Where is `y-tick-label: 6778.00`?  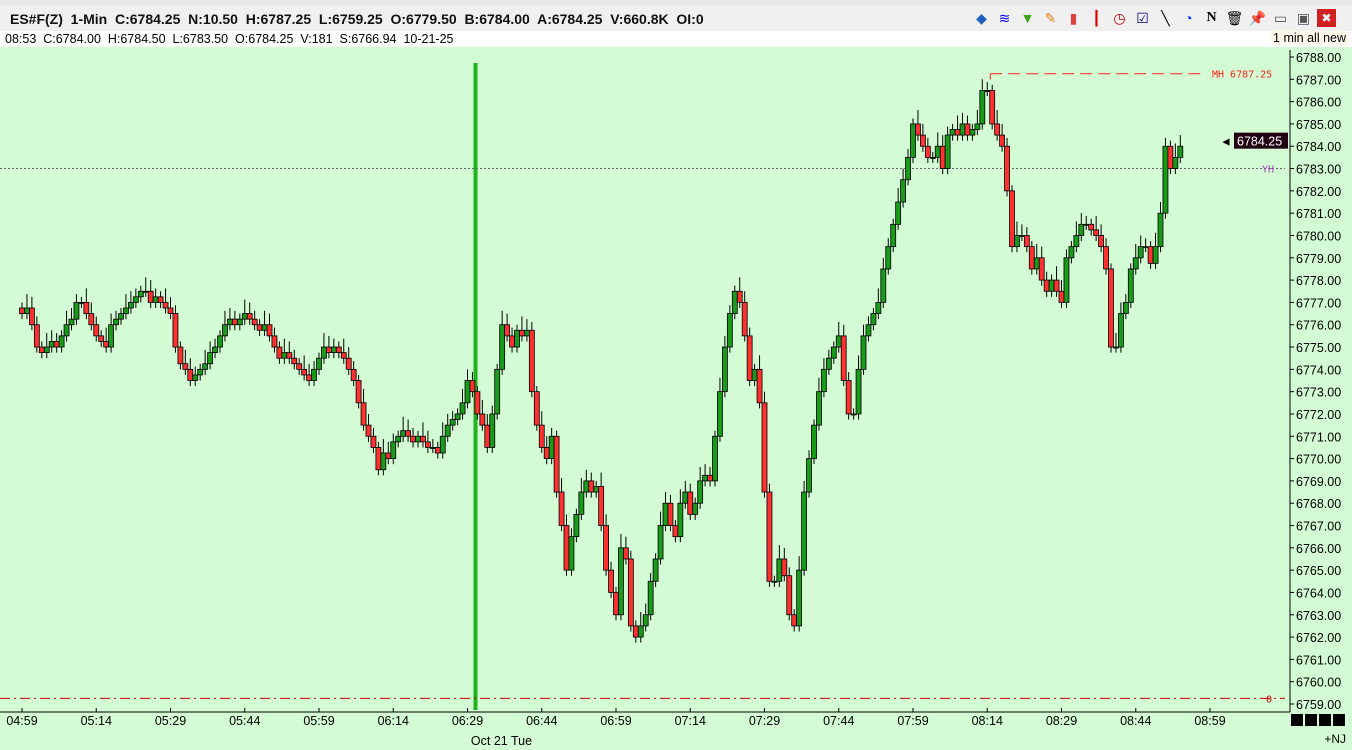
y-tick-label: 6778.00 is located at coordinates (1318, 281).